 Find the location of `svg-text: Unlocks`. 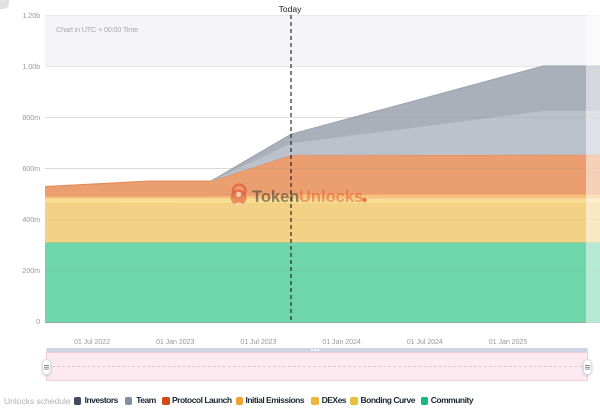

svg-text: Unlocks is located at coordinates (331, 197).